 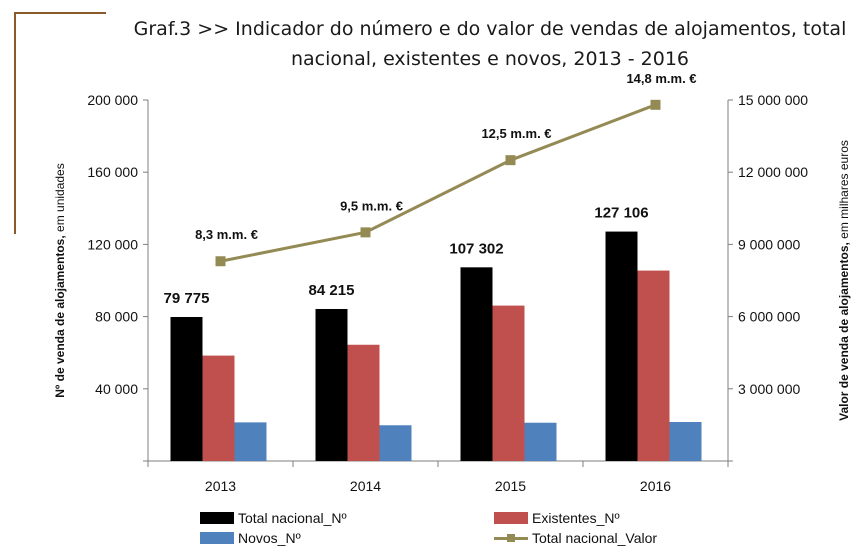 What do you see at coordinates (292, 518) in the screenshot?
I see `legend-label: Total nacional_Nº` at bounding box center [292, 518].